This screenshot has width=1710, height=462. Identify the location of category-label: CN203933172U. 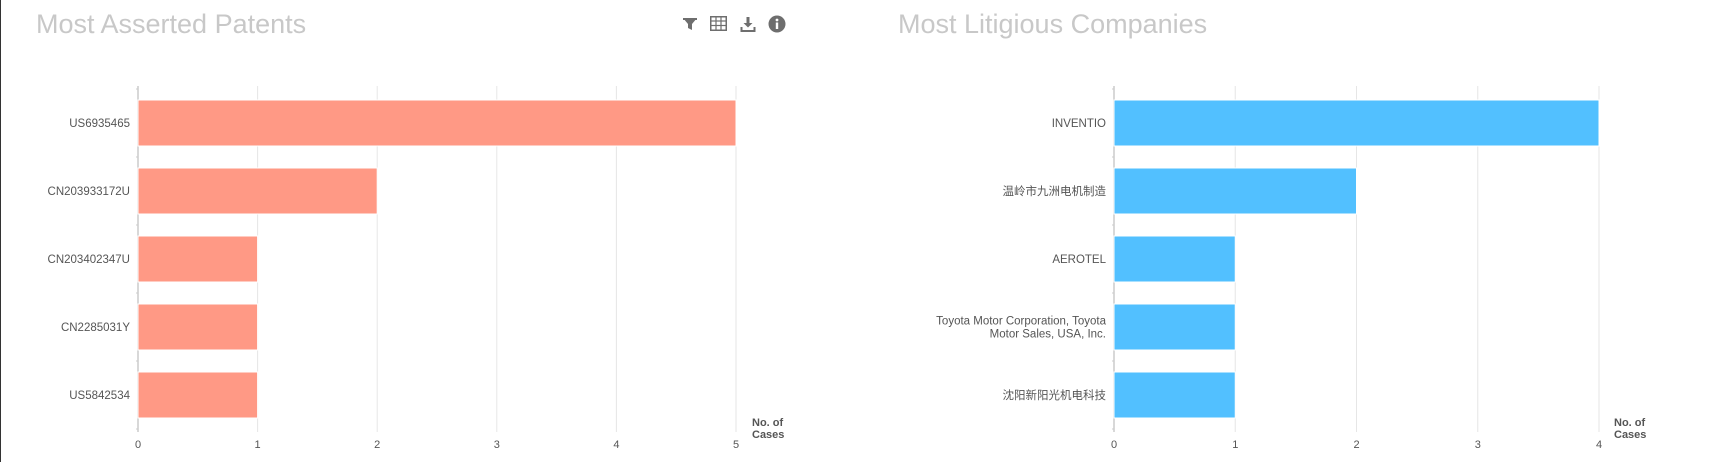
(89, 192).